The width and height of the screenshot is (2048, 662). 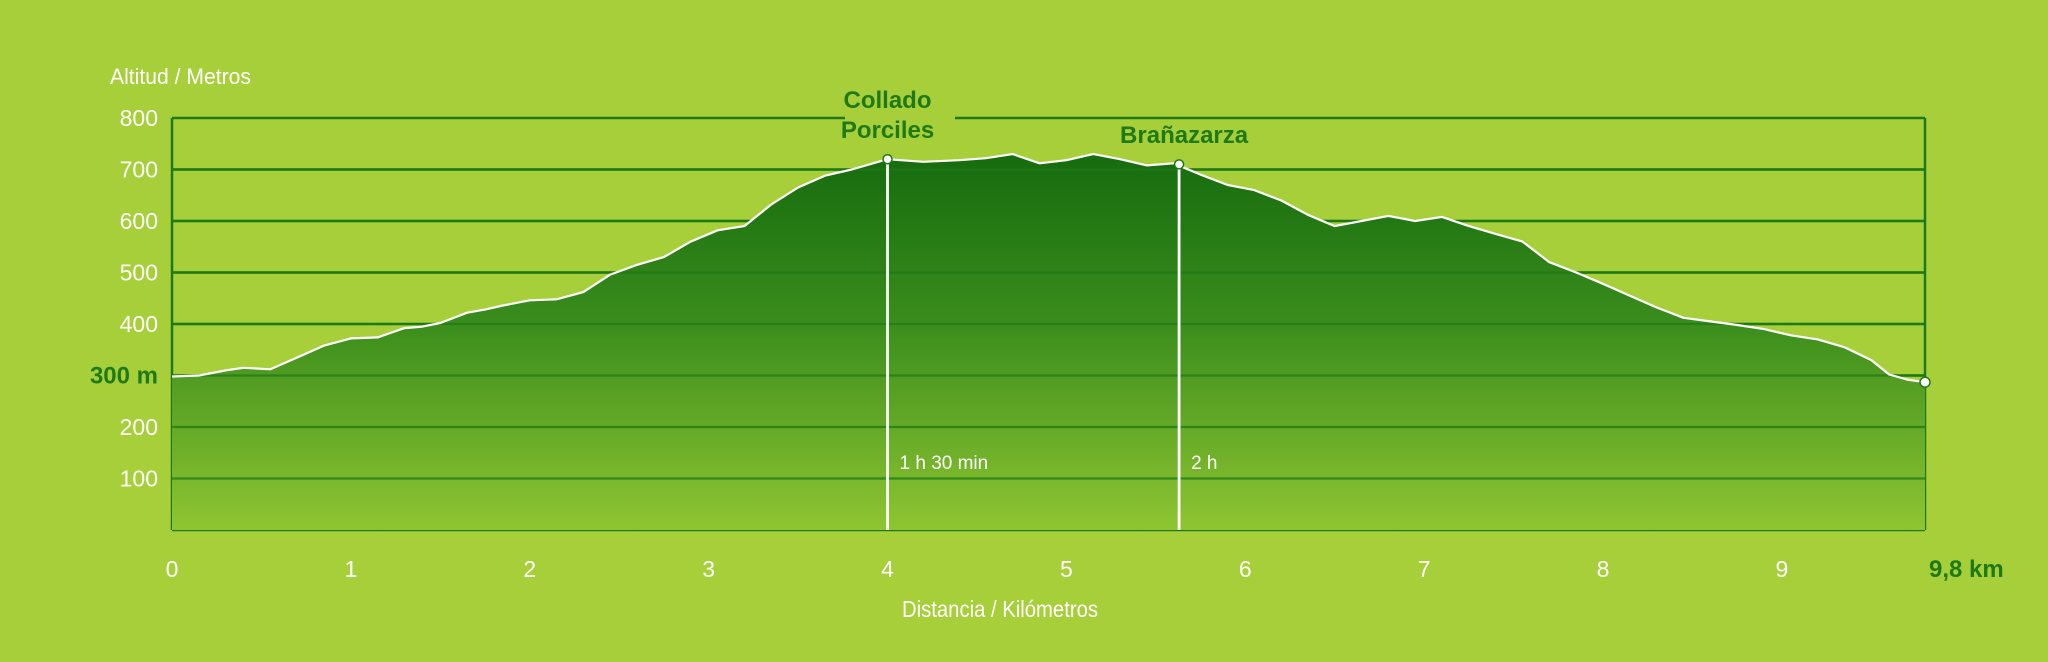 I want to click on y-tick-label-6: 700, so click(x=139, y=170).